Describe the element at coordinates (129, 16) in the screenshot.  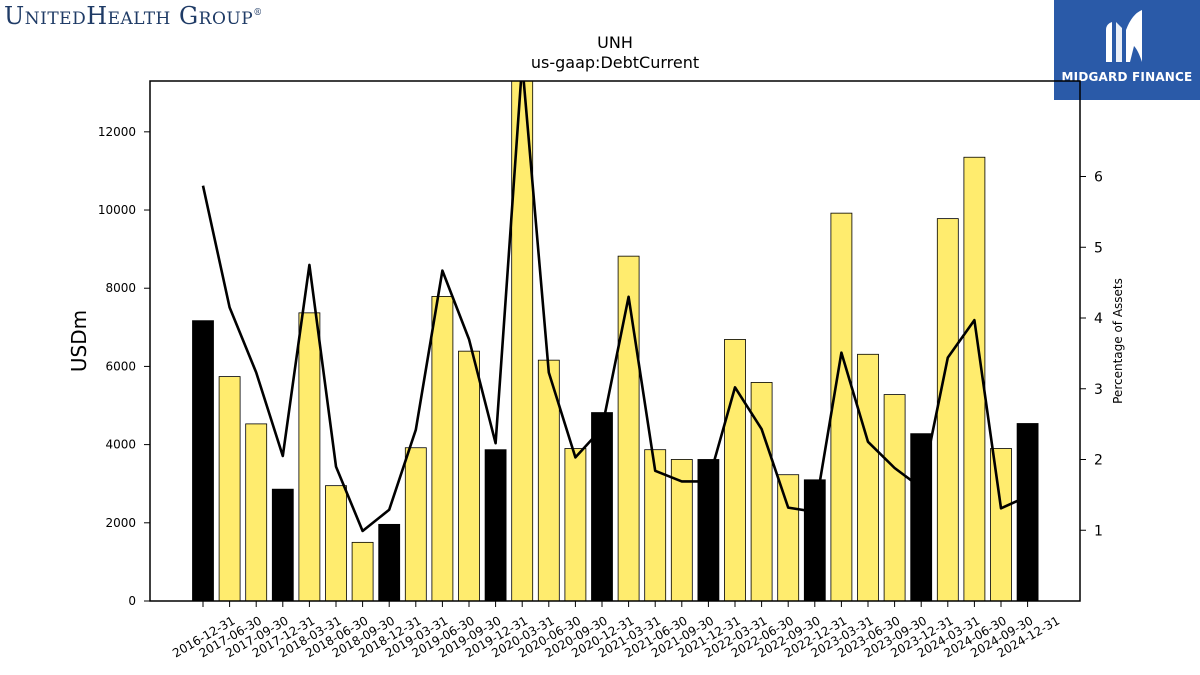
I see `company-logo-text: UnitedHealth Group` at that location.